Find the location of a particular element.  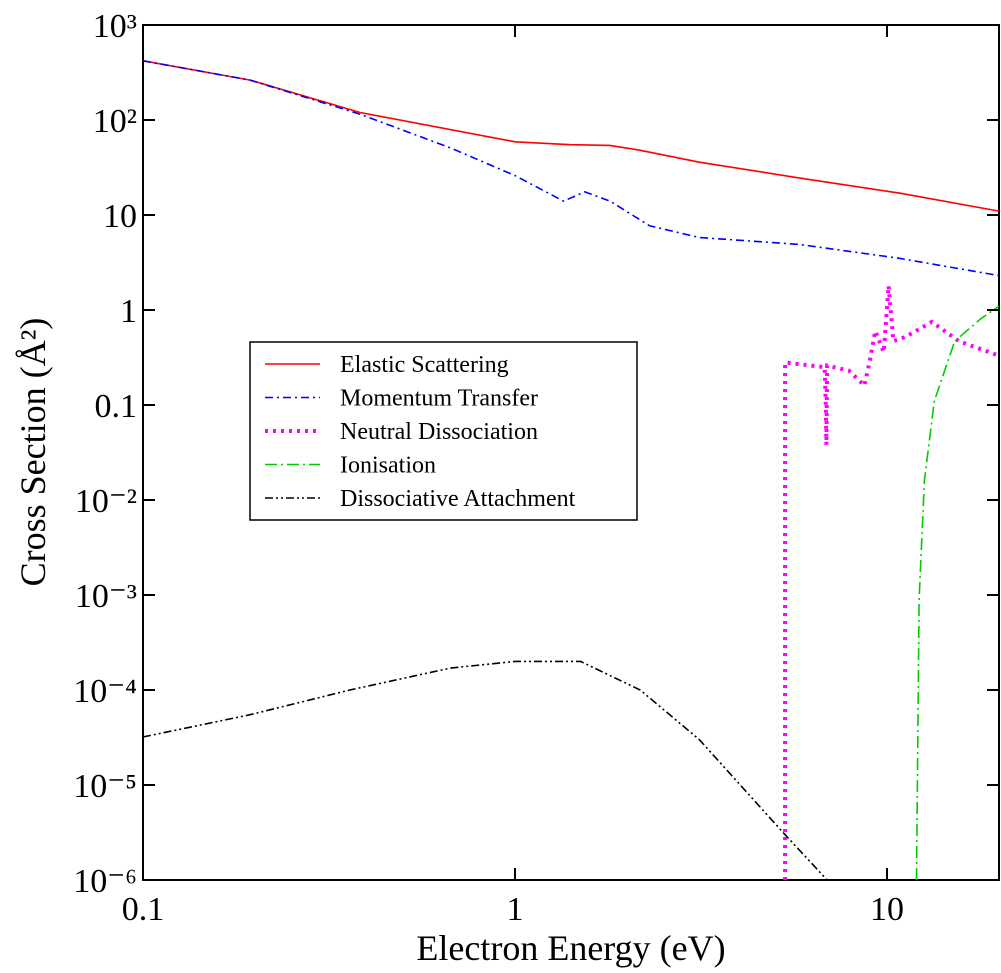

y-tick-label: 1 is located at coordinates (128, 311).